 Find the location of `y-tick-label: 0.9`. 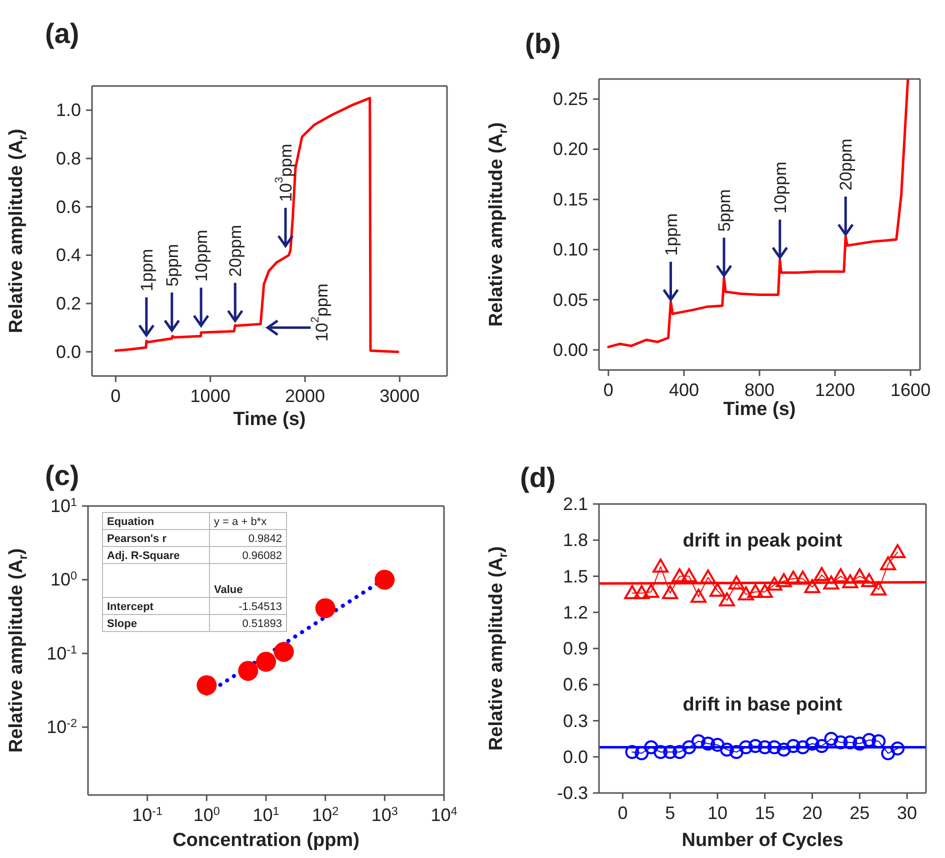

y-tick-label: 0.9 is located at coordinates (575, 648).